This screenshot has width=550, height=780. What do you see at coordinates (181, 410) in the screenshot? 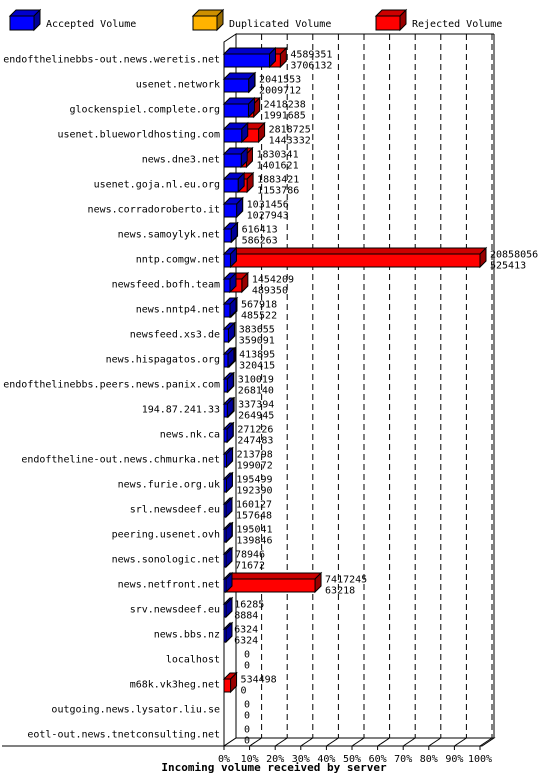
I see `server-label: 194.87.241.33` at bounding box center [181, 410].